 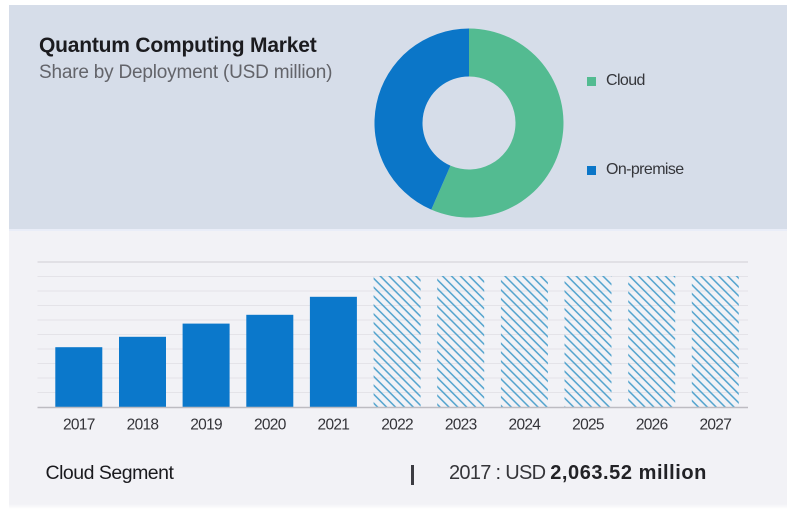 I want to click on svg-text: 2026, so click(x=652, y=425).